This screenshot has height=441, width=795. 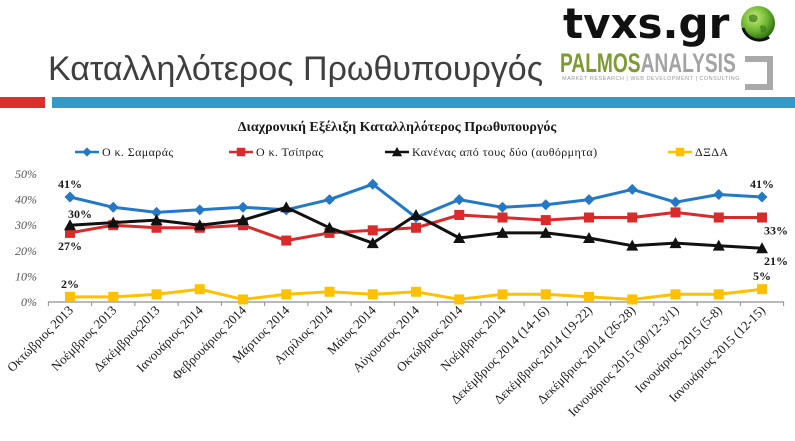 I want to click on y-tick-label: 30%, so click(x=25, y=225).